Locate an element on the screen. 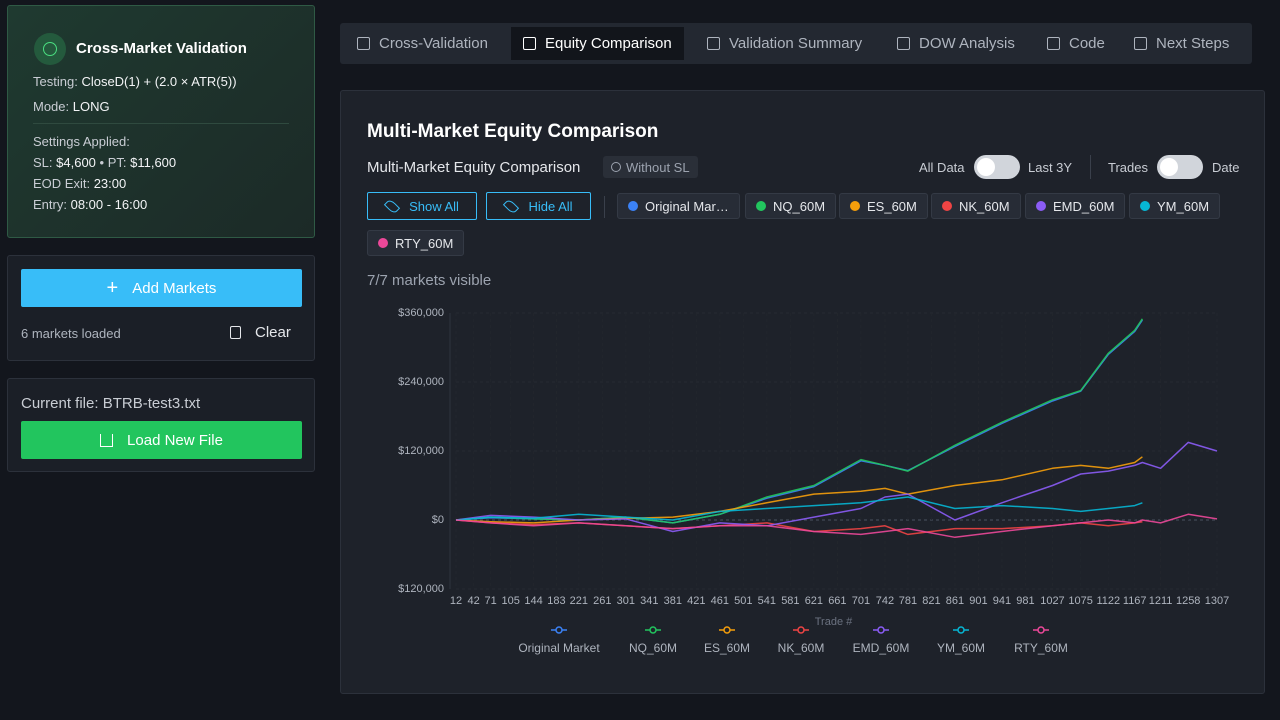 The image size is (1280, 720). value: 08:00 - 16:00 is located at coordinates (109, 204).